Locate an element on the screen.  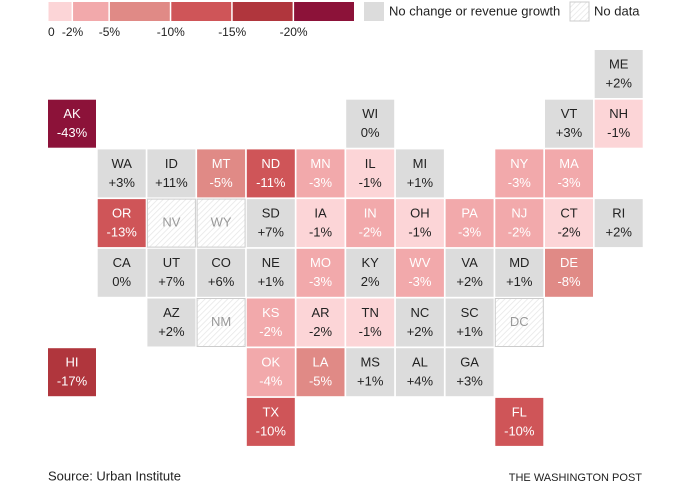
state-abbr: LA is located at coordinates (321, 362).